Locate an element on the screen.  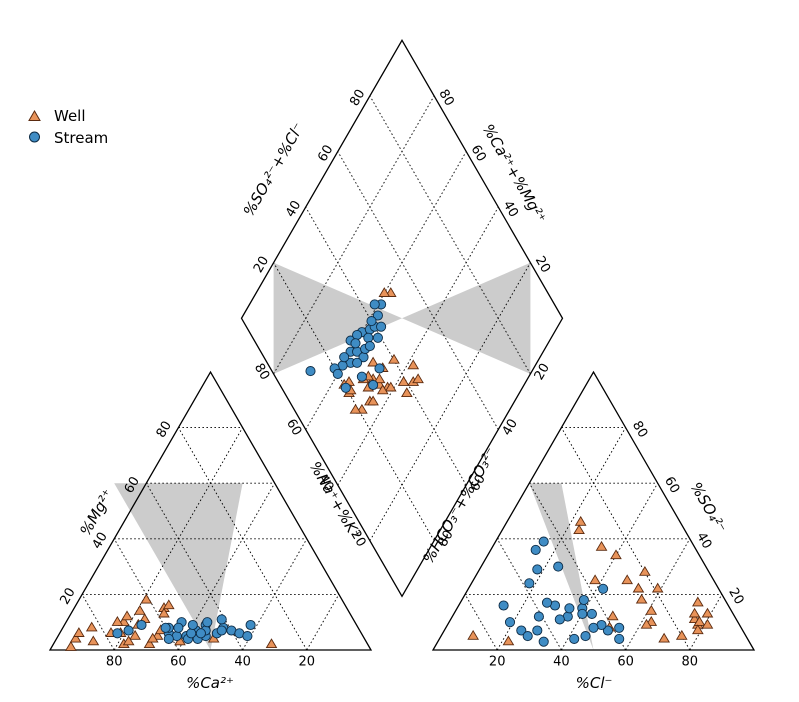
anion-right-tick-label: 40 is located at coordinates (703, 541).